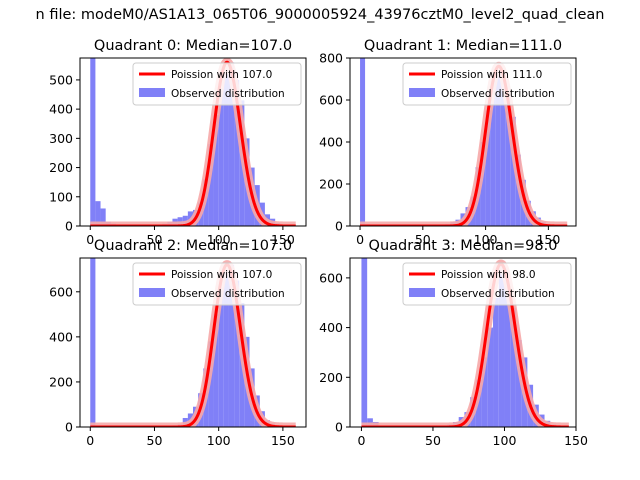  Describe the element at coordinates (463, 246) in the screenshot. I see `panel-title: Quadrant 3: Median=98.0` at that location.